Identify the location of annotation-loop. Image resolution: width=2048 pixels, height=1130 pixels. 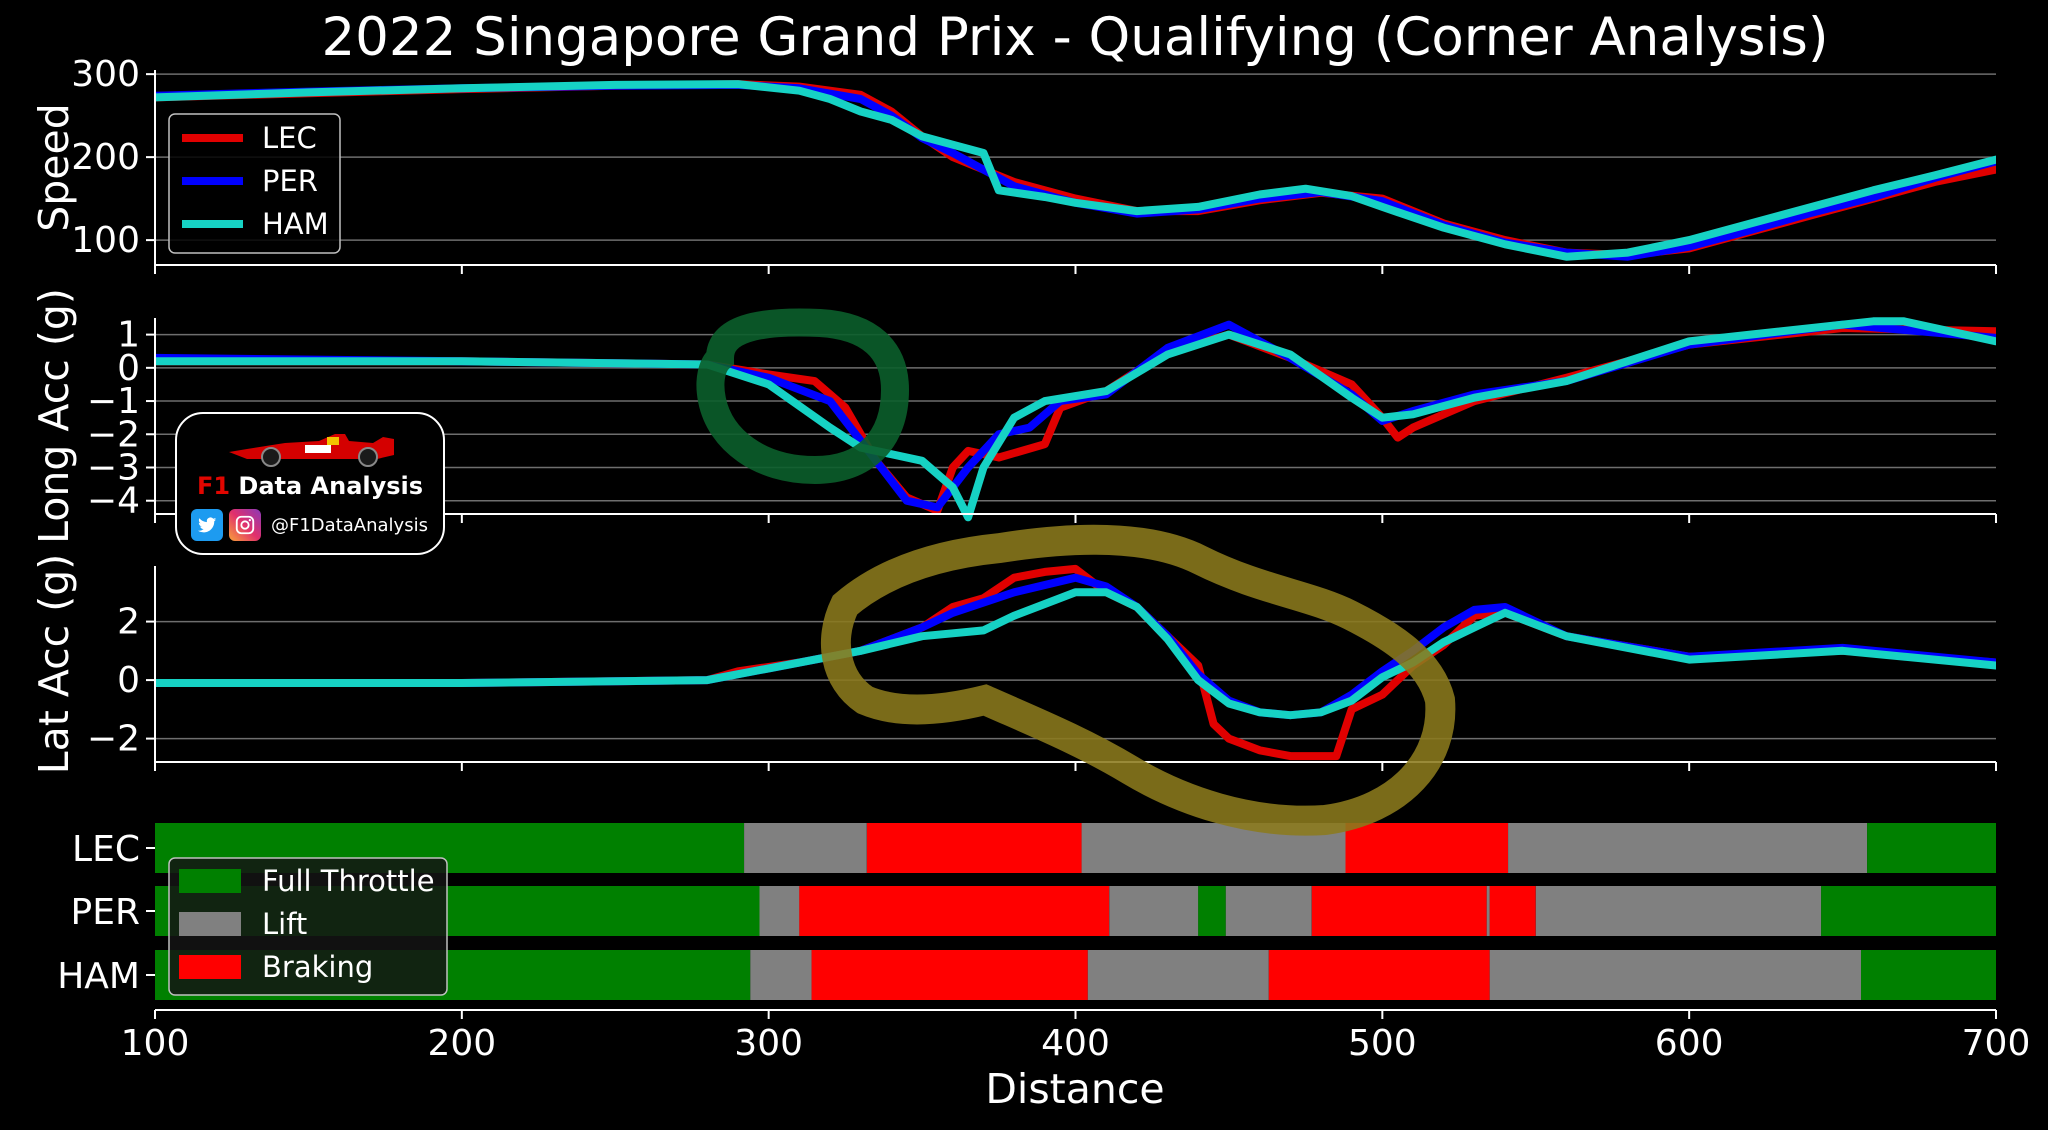
(1138, 680).